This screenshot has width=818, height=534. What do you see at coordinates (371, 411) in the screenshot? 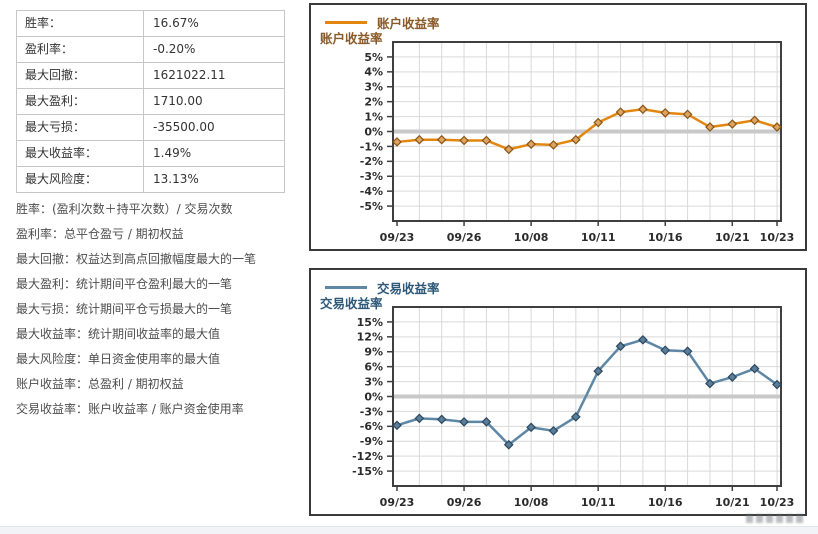
I see `y-tick-label: -3%` at bounding box center [371, 411].